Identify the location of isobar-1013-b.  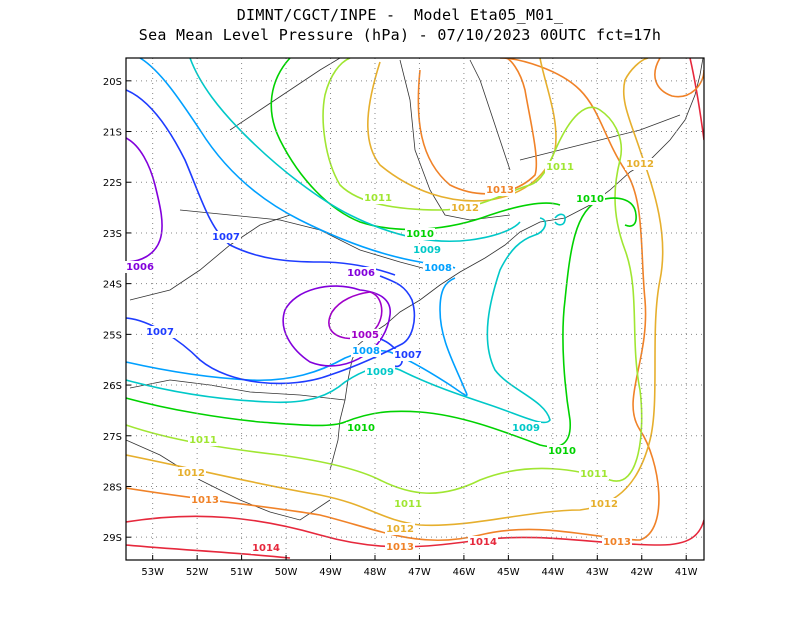
(477, 126).